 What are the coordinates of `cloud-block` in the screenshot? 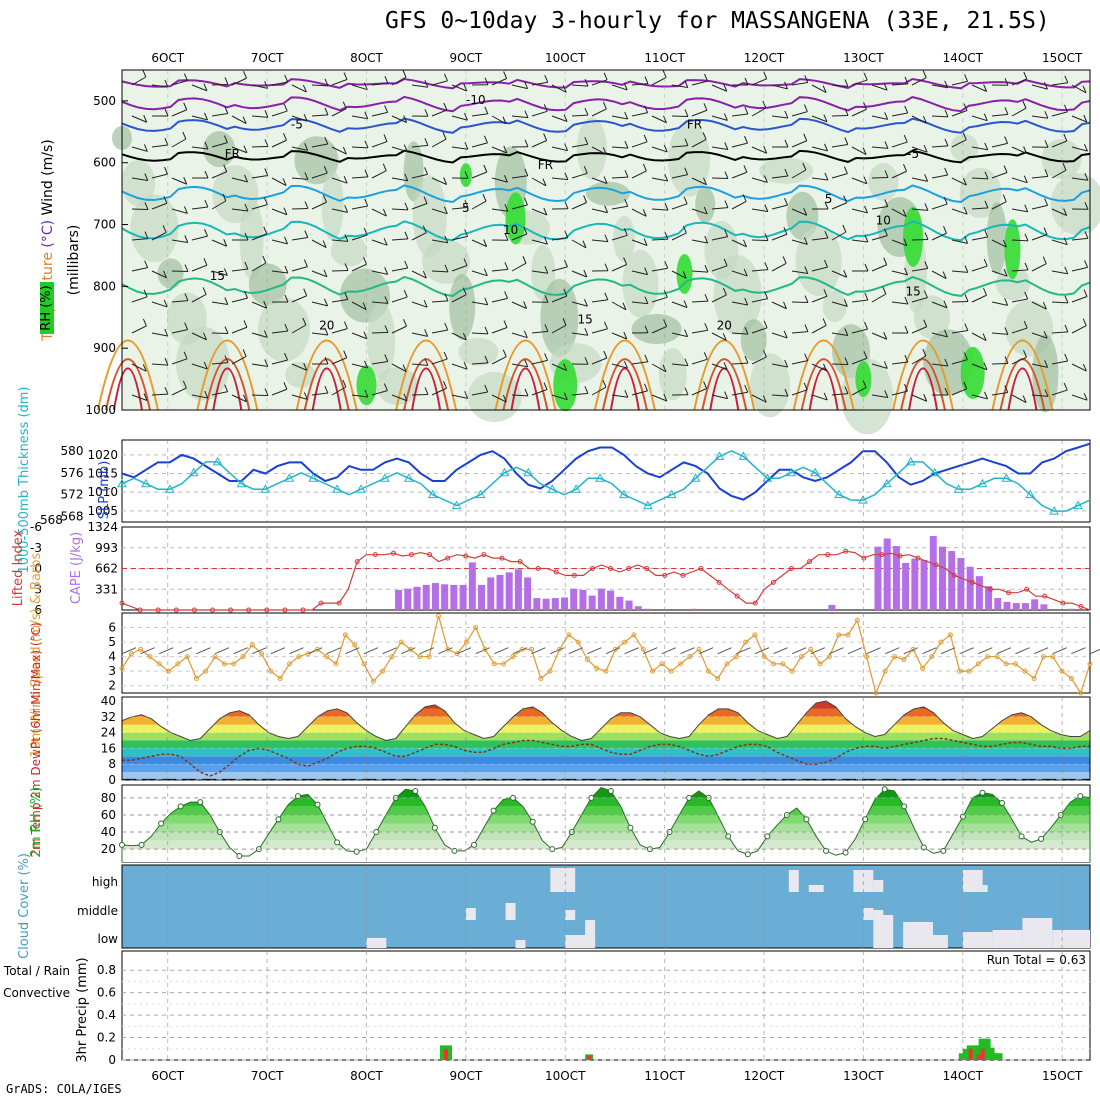 It's located at (878, 886).